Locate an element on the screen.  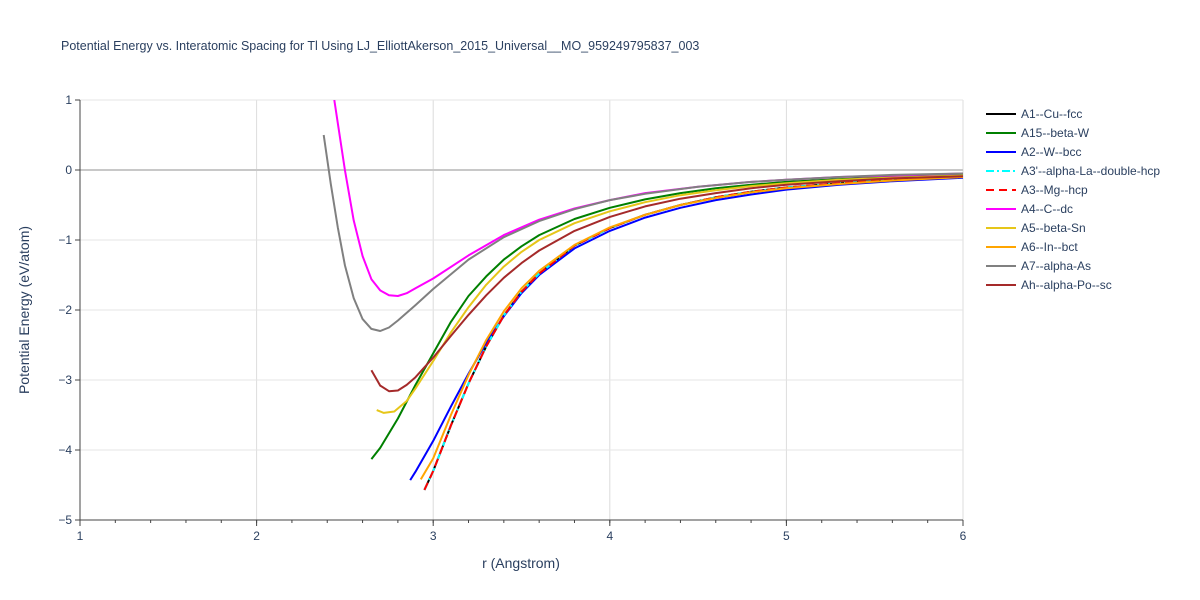
x-tick-label: 4 is located at coordinates (609, 536).